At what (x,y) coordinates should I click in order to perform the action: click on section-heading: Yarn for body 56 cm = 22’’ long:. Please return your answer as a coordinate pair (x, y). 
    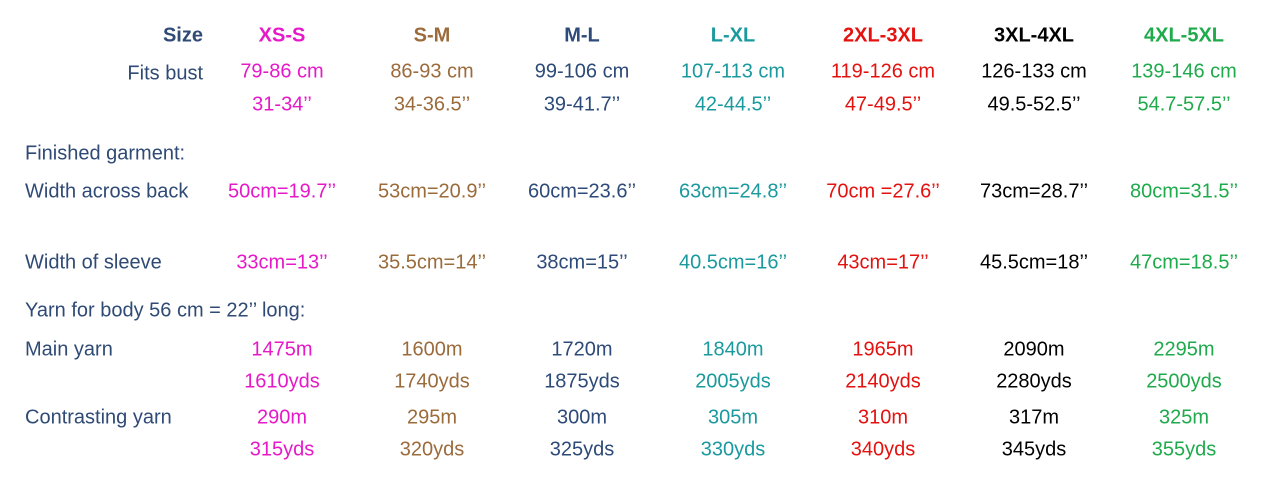
    Looking at the image, I should click on (165, 310).